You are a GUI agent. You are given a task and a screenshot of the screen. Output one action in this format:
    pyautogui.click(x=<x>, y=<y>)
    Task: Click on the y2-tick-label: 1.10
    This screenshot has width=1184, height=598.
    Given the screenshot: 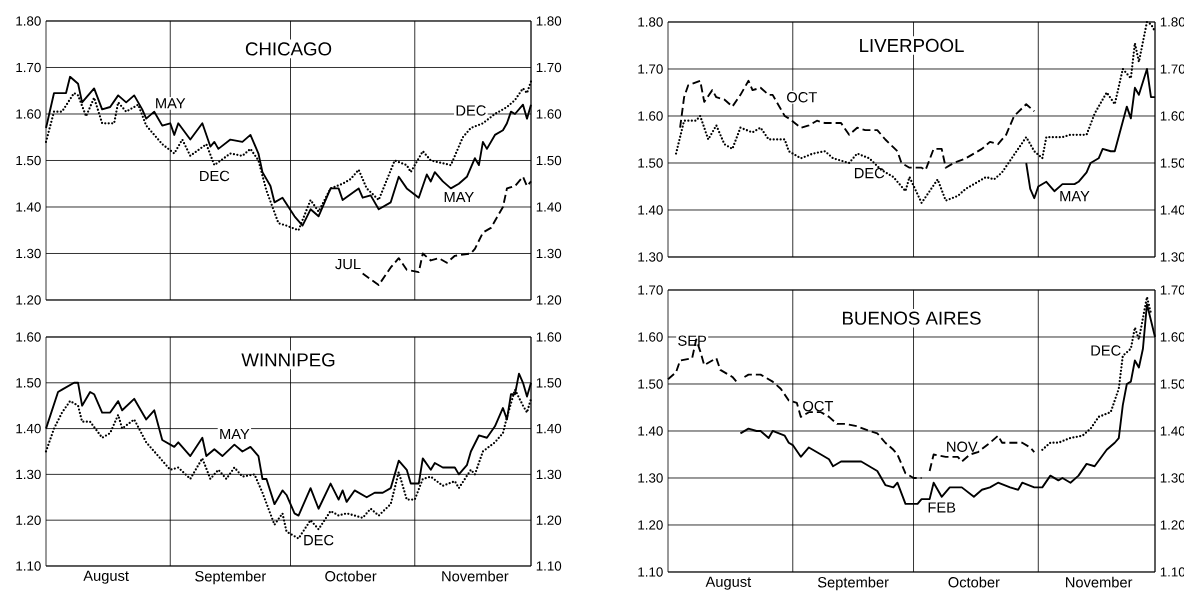 What is the action you would take?
    pyautogui.click(x=549, y=566)
    